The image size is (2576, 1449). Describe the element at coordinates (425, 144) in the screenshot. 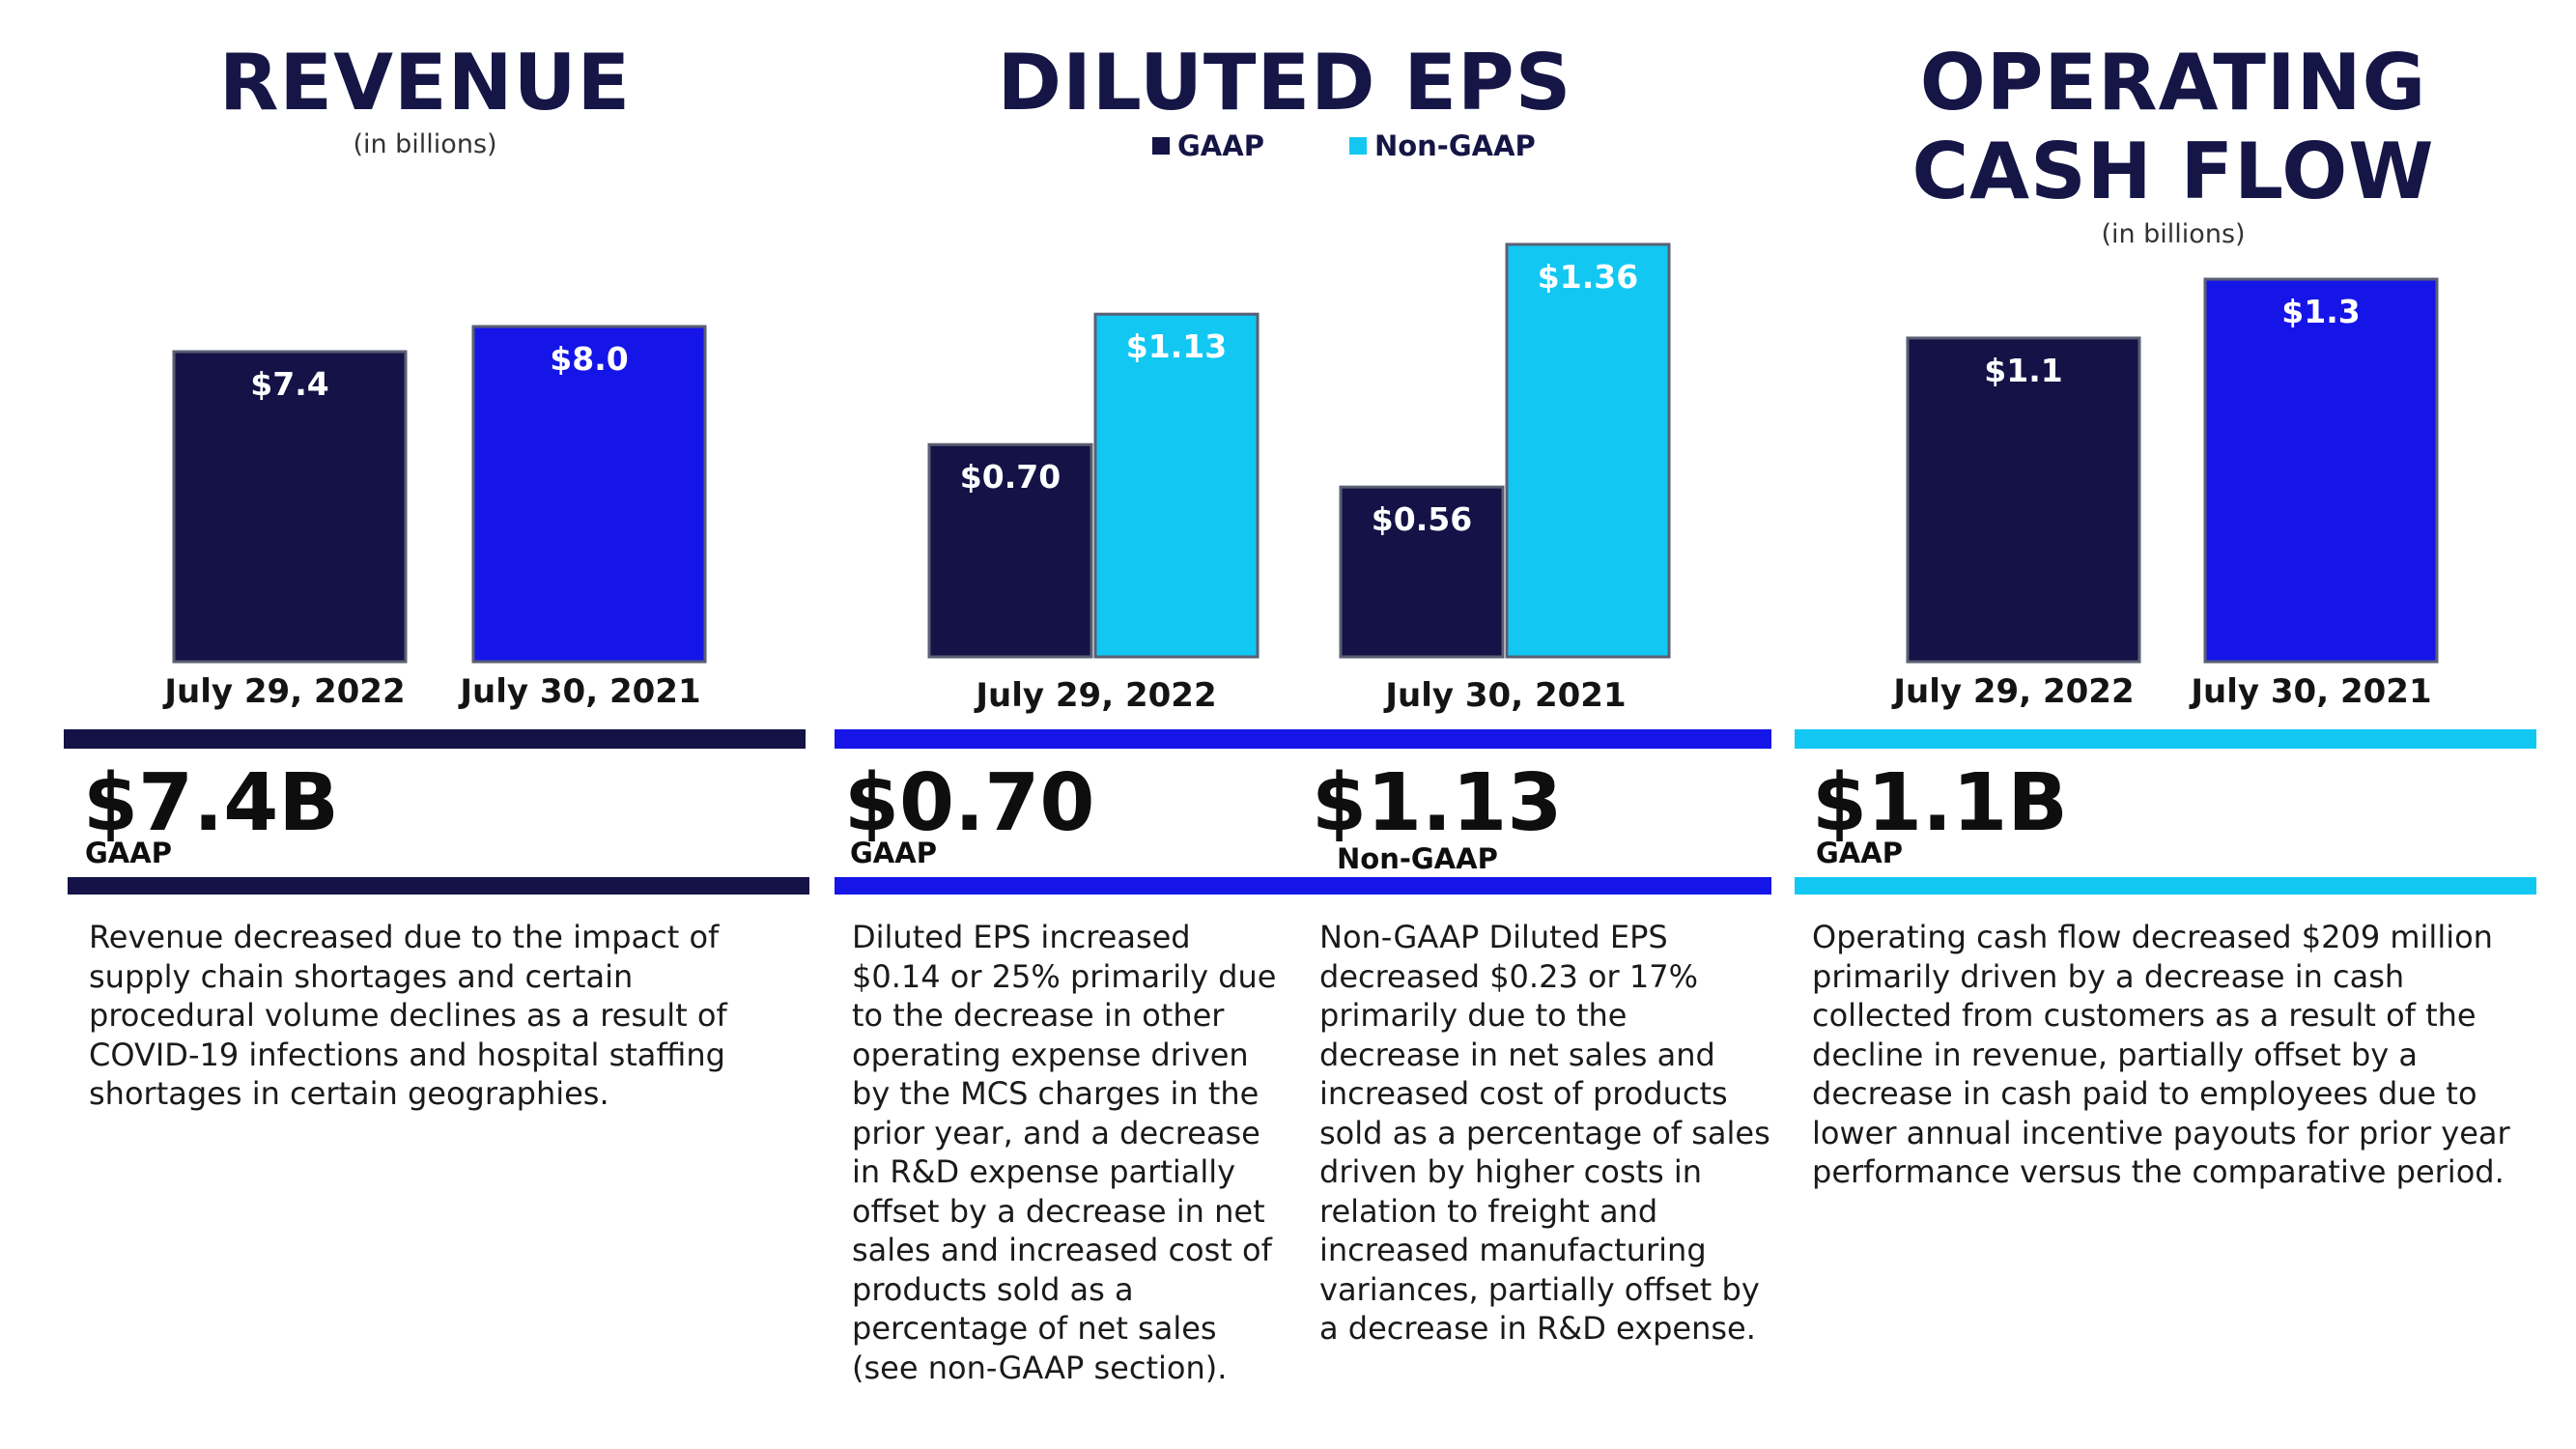

I see `revenue-subtitle: (in billions)` at that location.